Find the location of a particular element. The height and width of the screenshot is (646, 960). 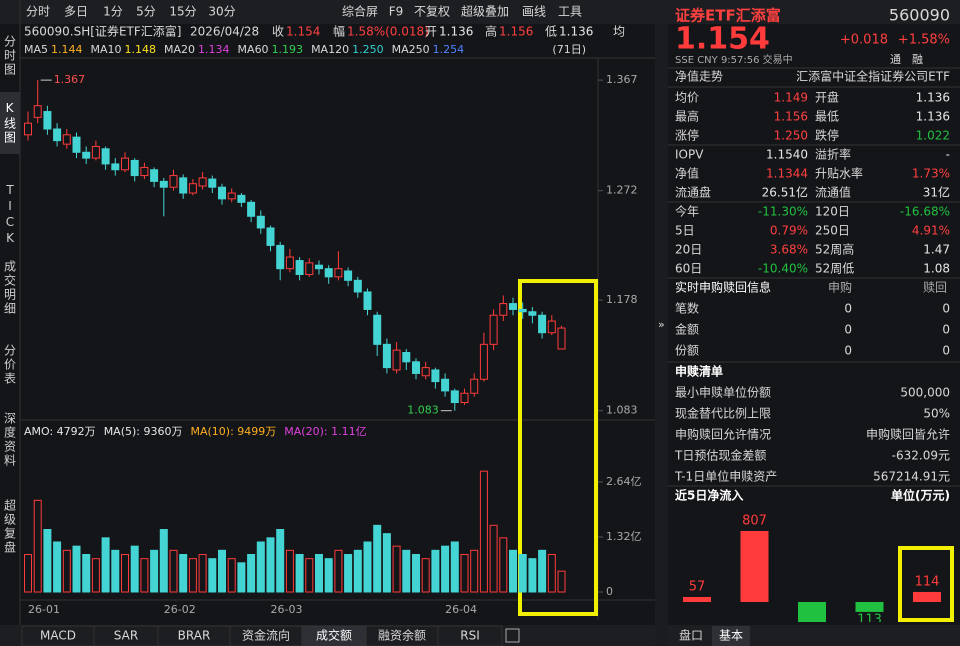

side-tab: 成交明细 is located at coordinates (9, 287).